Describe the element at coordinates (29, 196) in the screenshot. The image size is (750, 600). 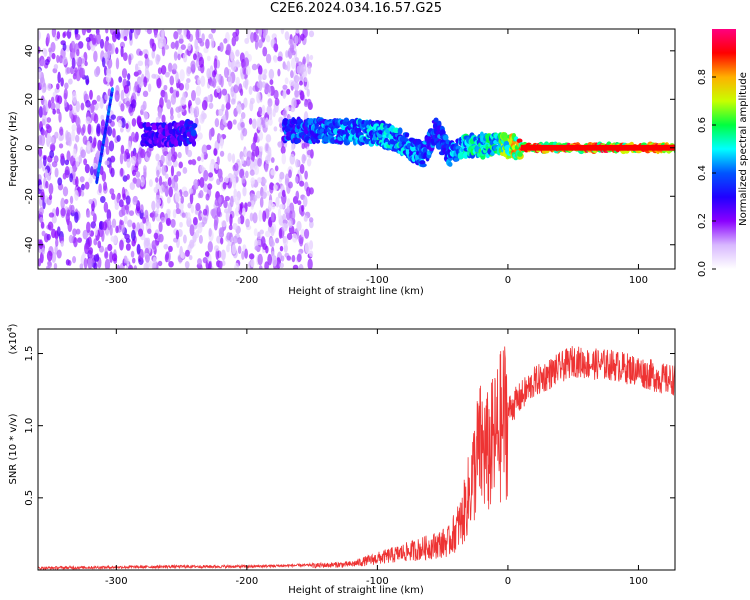
I see `y-tick-label: -20` at that location.